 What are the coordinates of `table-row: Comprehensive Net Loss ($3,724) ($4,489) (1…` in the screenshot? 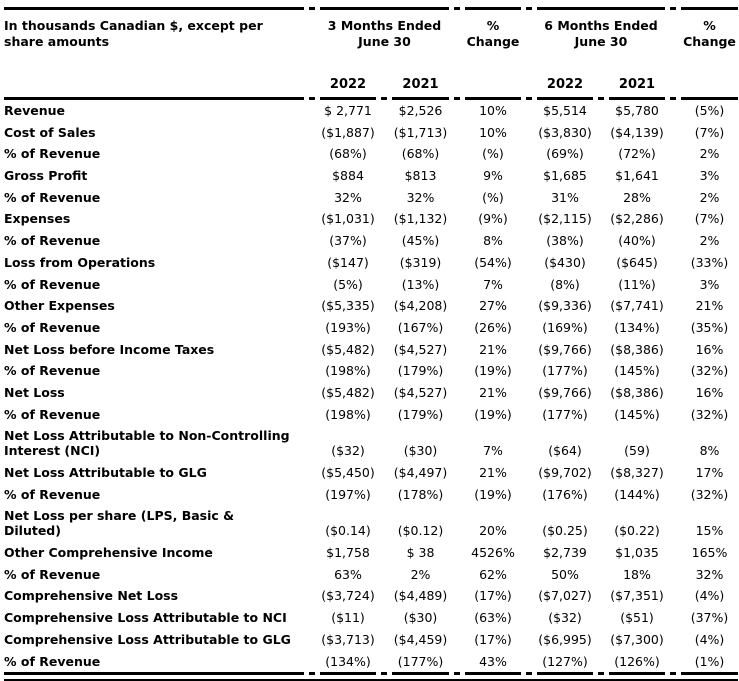 It's located at (371, 596).